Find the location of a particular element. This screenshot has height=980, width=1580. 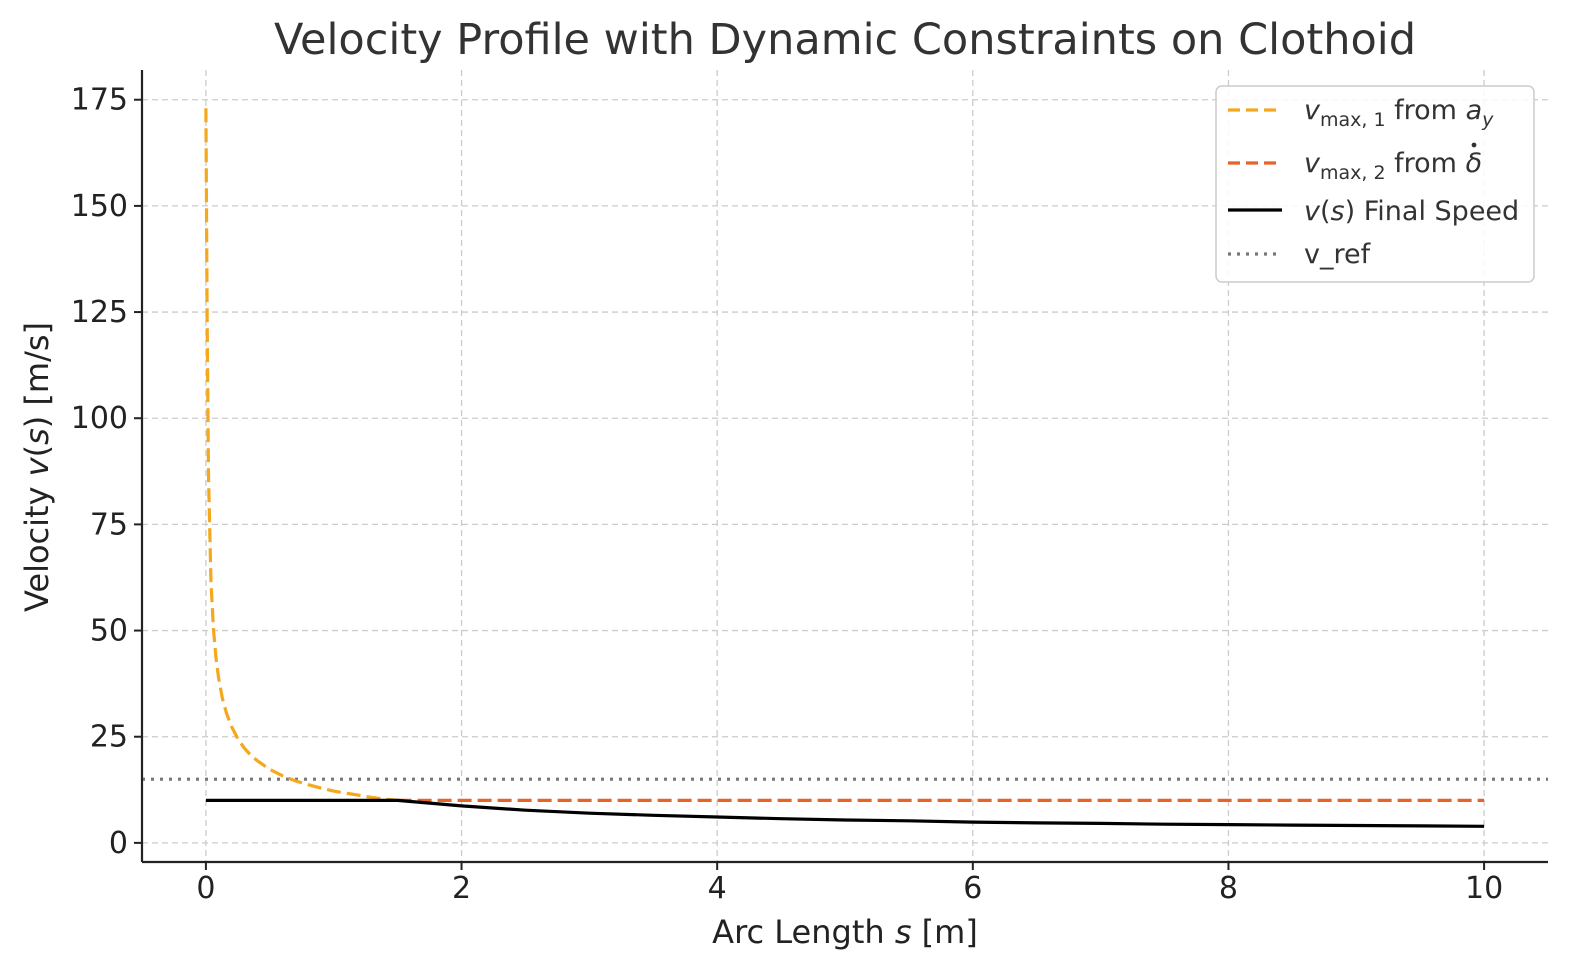

legend-entry-vmax2: vmax, 2 from δ is located at coordinates (1393, 166).